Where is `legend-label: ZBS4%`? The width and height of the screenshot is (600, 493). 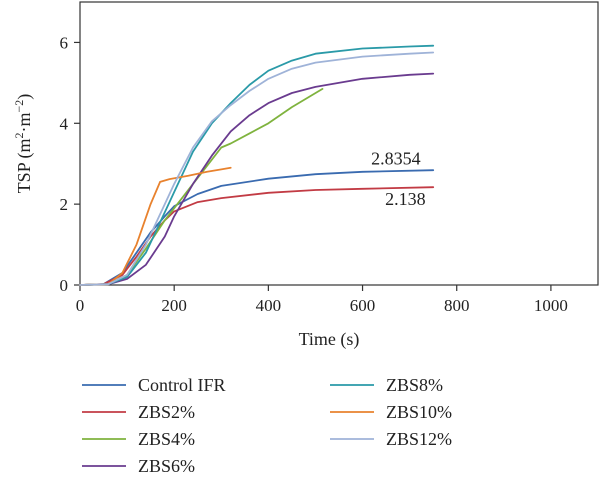
legend-label: ZBS4% is located at coordinates (166, 439).